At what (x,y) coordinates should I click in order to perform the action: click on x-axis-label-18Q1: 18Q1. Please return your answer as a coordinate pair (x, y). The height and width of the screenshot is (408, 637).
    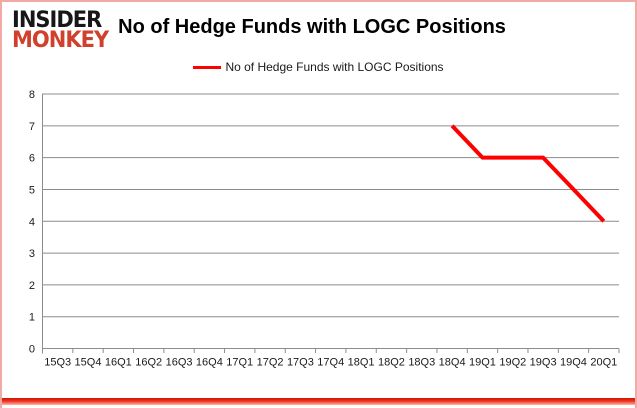
    Looking at the image, I should click on (361, 363).